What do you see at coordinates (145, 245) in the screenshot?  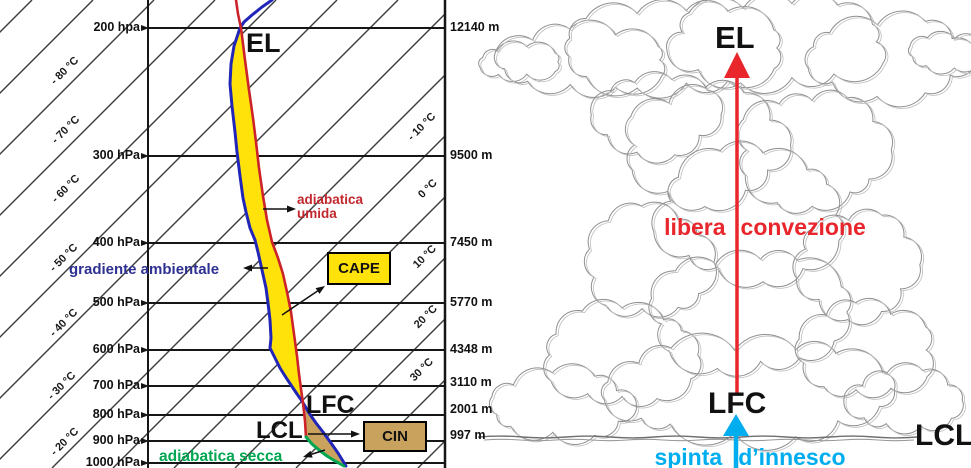 I see `pressure-ticks` at bounding box center [145, 245].